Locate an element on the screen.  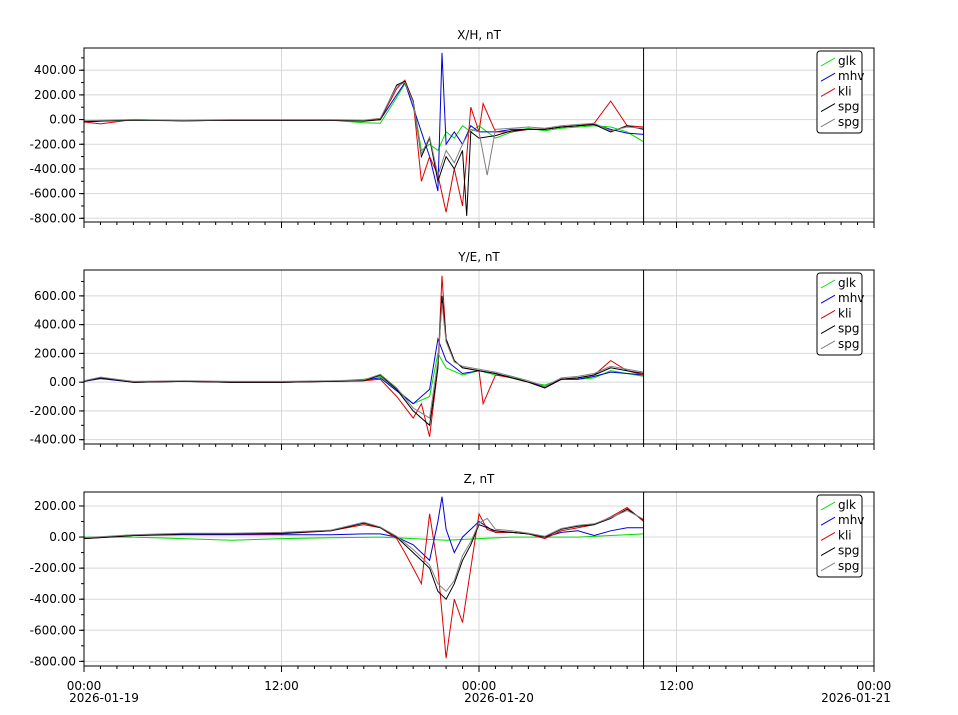
series-line-mhv is located at coordinates (363, 529).